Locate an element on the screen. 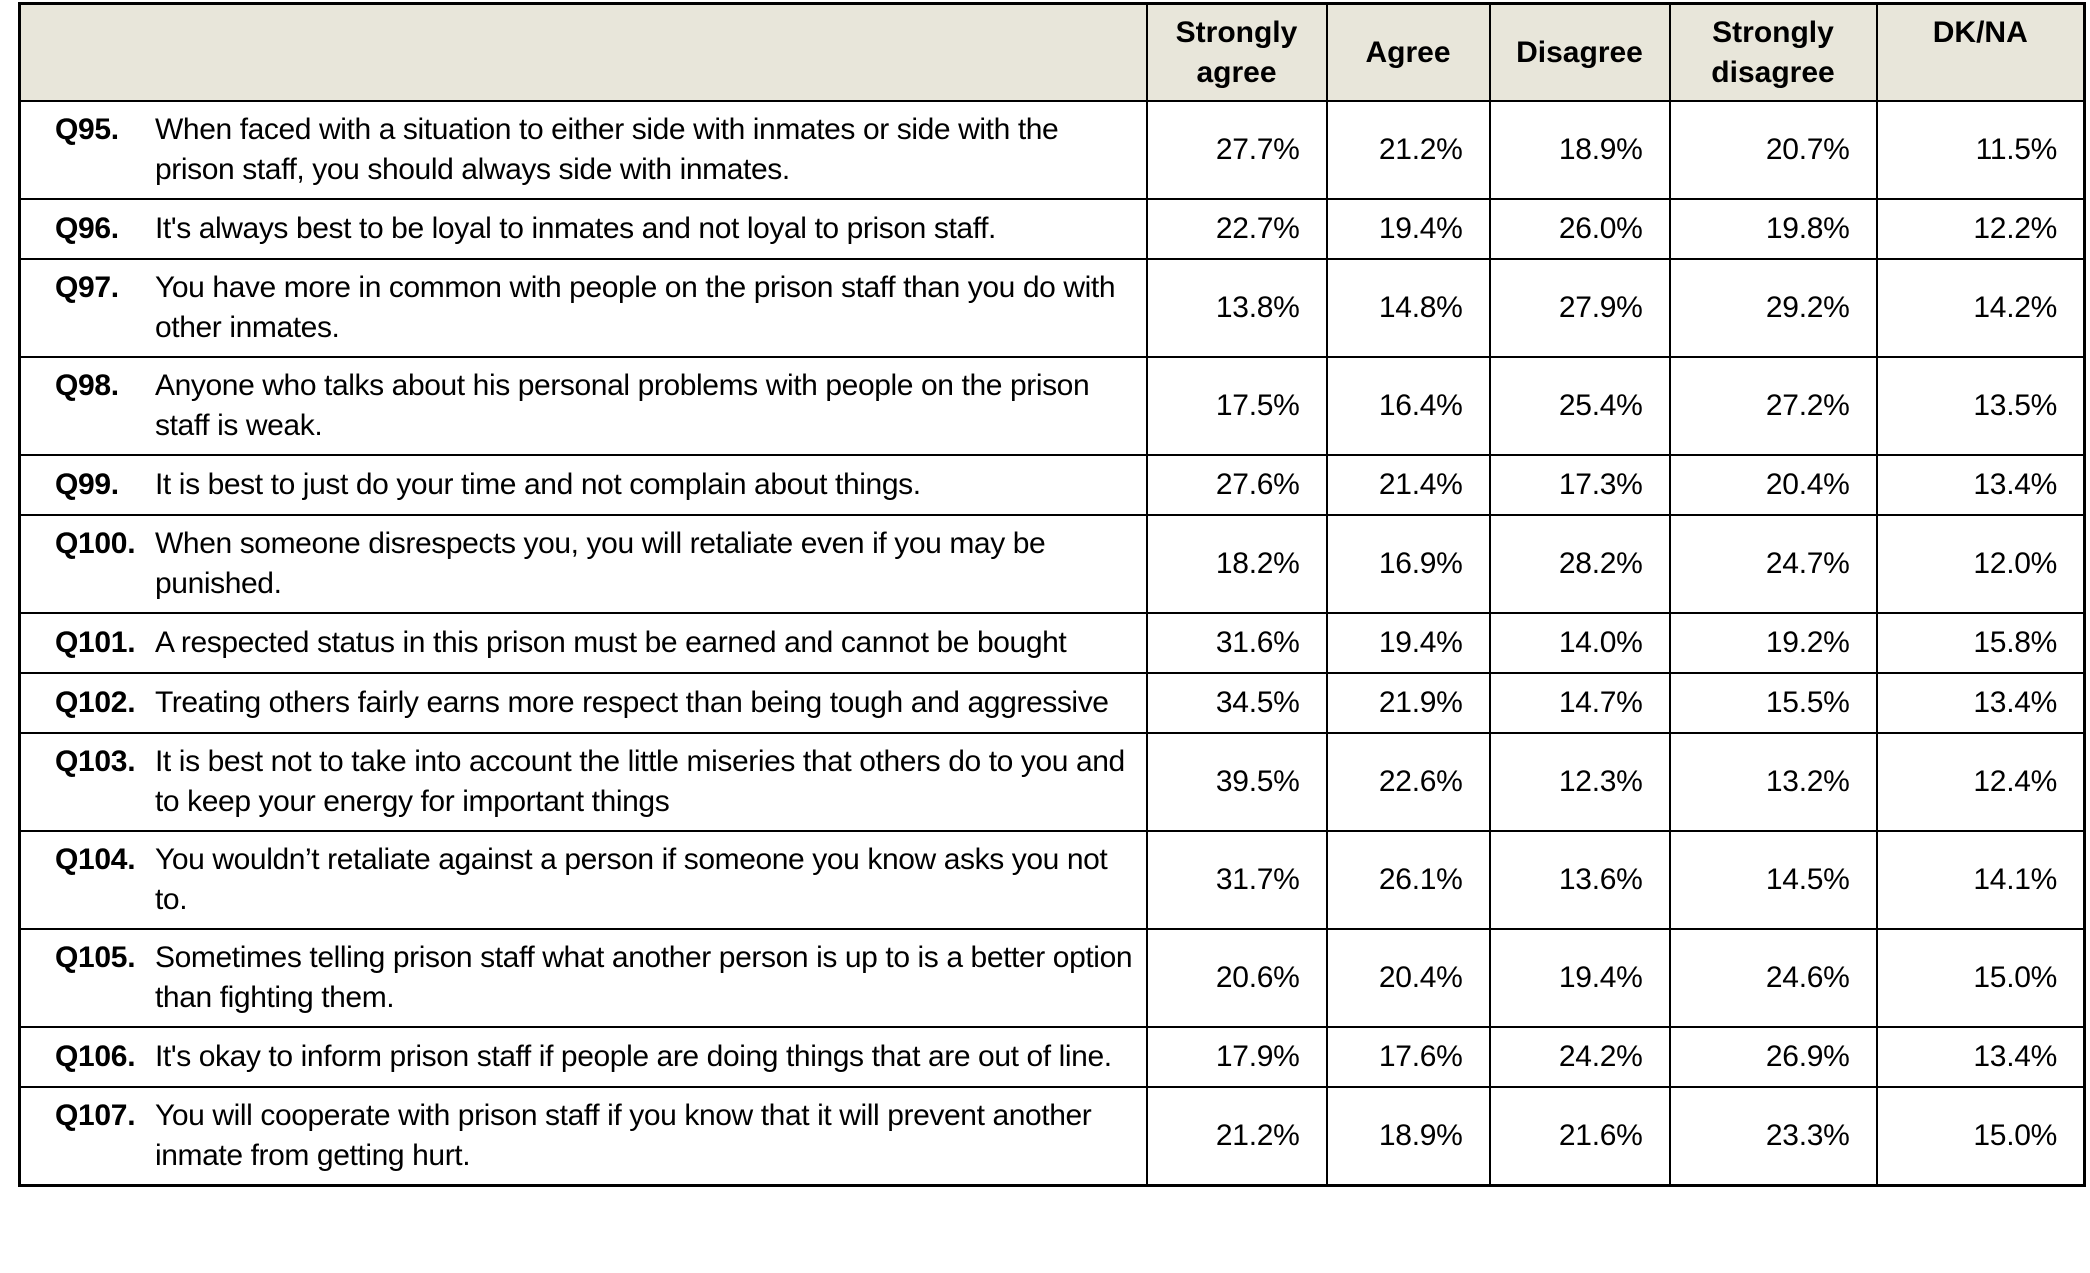  value-strongly-agree: 34.5% is located at coordinates (1236, 703).